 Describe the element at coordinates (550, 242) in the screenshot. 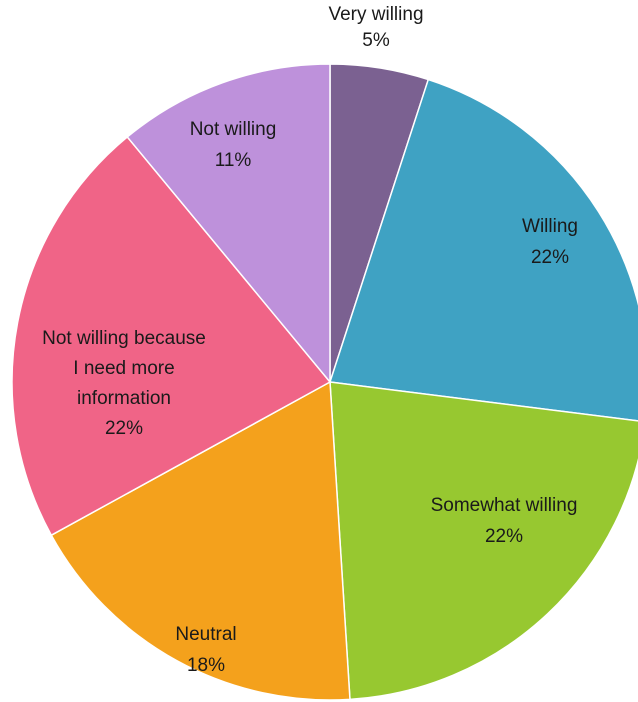

I see `slice-label-willing: Willing 22%` at that location.